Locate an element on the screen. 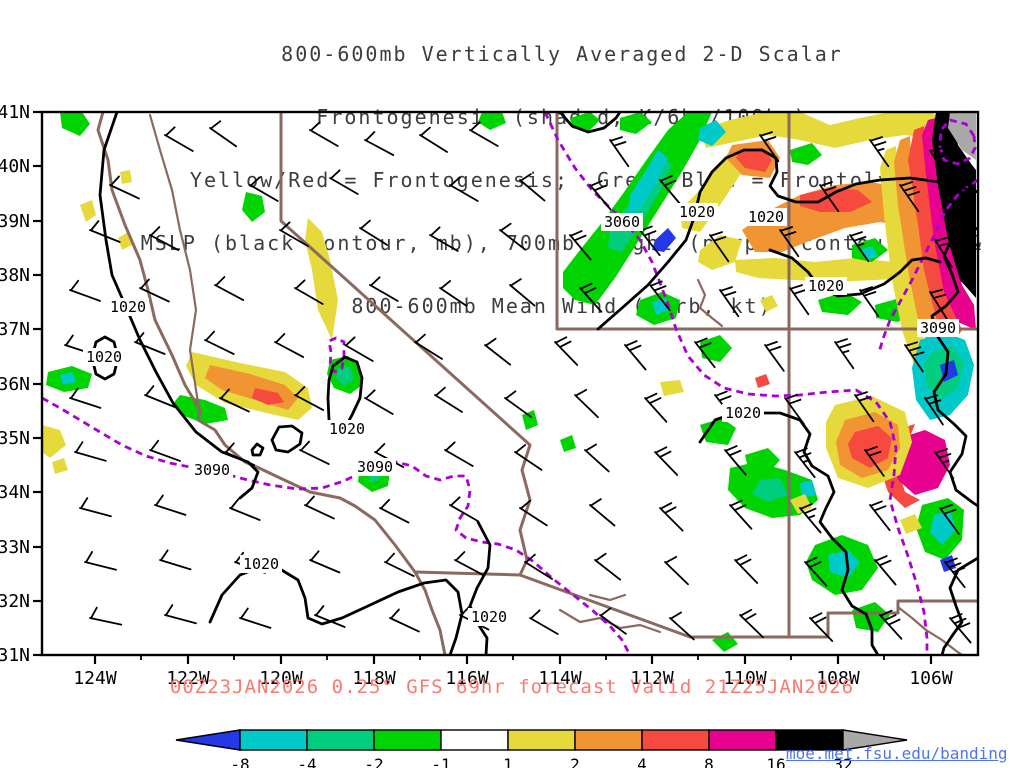 The image size is (1024, 768). svg-text: 106W is located at coordinates (931, 678).